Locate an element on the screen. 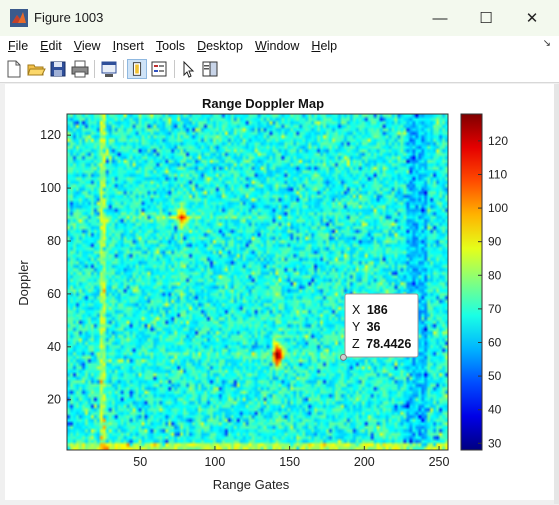 The image size is (559, 505). y-tick-label: 40 is located at coordinates (54, 347).